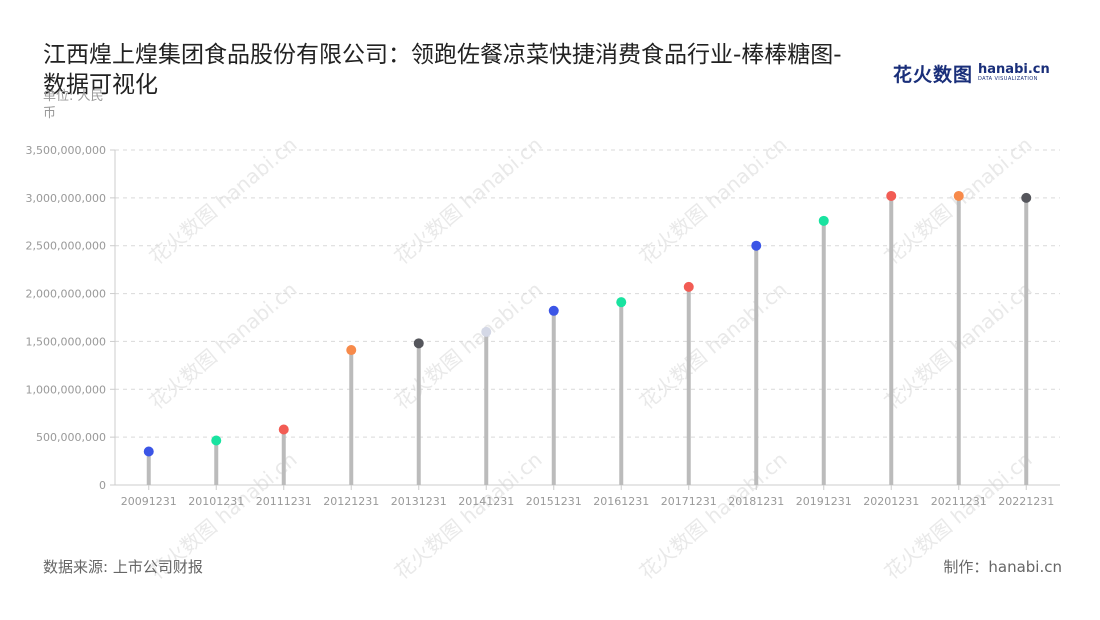 Image resolution: width=1100 pixels, height=620 pixels. I want to click on y-tick-label: 3,000,000,000, so click(66, 198).